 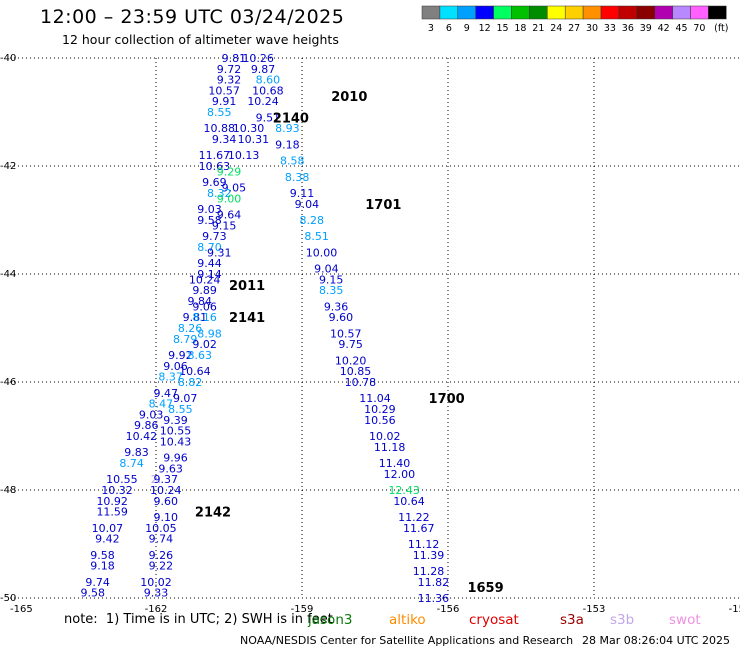 I want to click on wave-height-value: 10.68, so click(x=268, y=90).